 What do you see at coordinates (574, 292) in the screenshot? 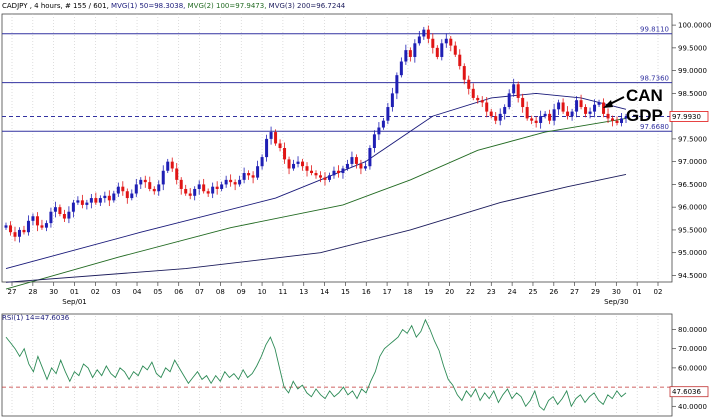
I see `x-tick-label: 27` at bounding box center [574, 292].